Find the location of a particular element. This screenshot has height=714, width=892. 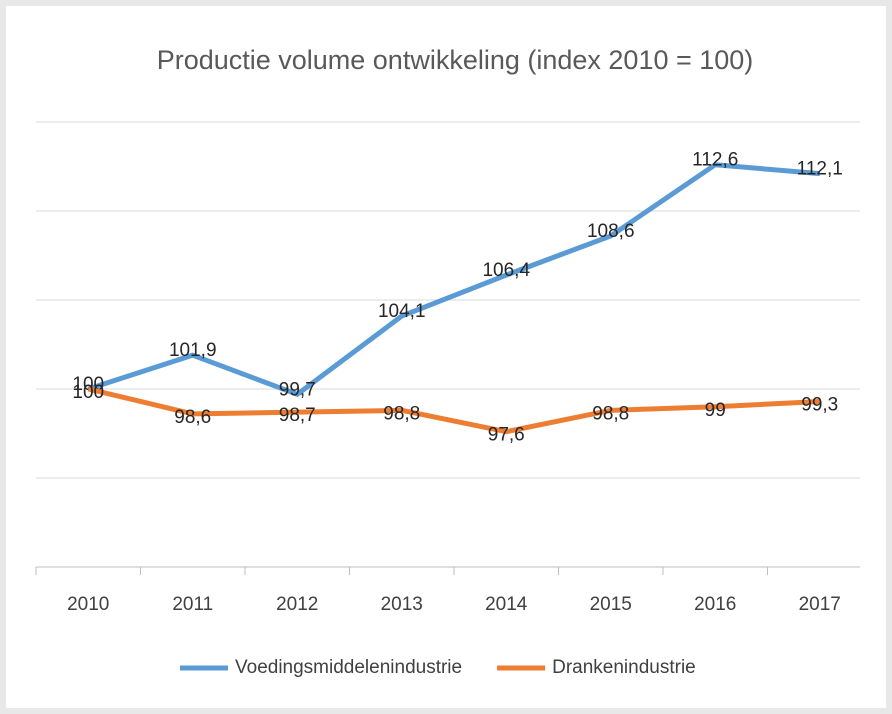

legend-label: Drankenindustrie is located at coordinates (624, 667).